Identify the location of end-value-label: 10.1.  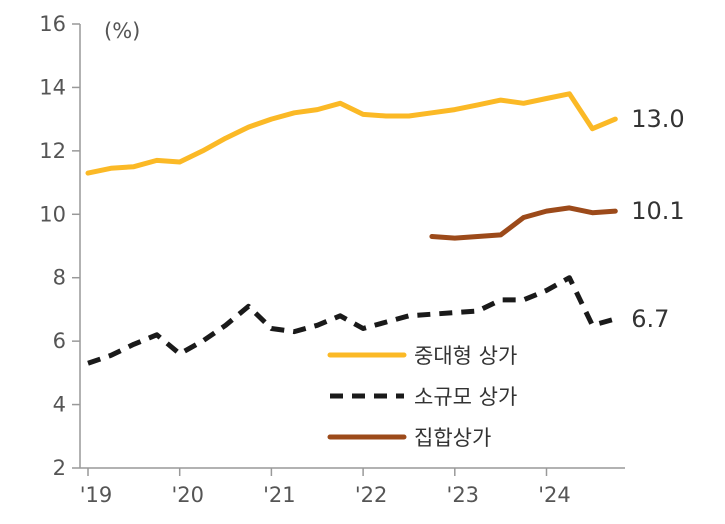
(657, 211).